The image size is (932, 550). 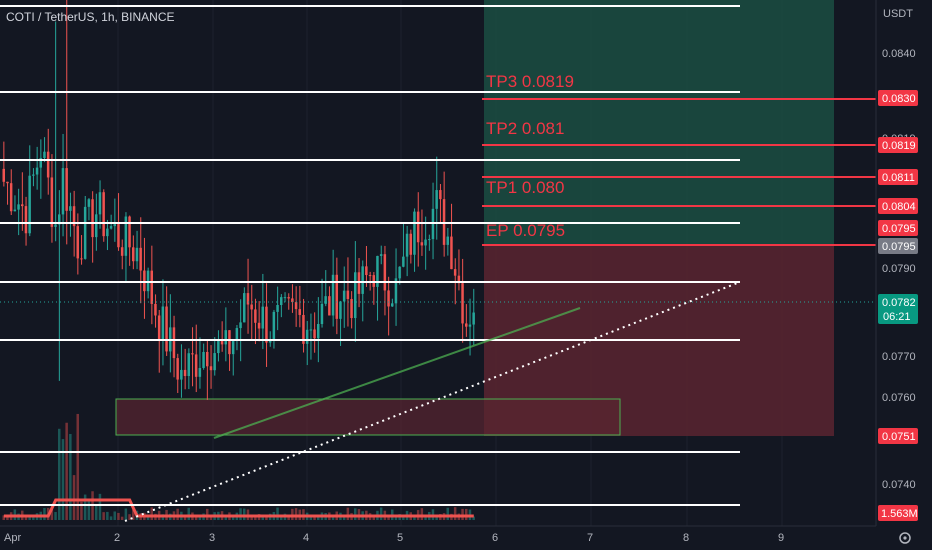 What do you see at coordinates (525, 128) in the screenshot?
I see `tp2-label: TP2 0.081` at bounding box center [525, 128].